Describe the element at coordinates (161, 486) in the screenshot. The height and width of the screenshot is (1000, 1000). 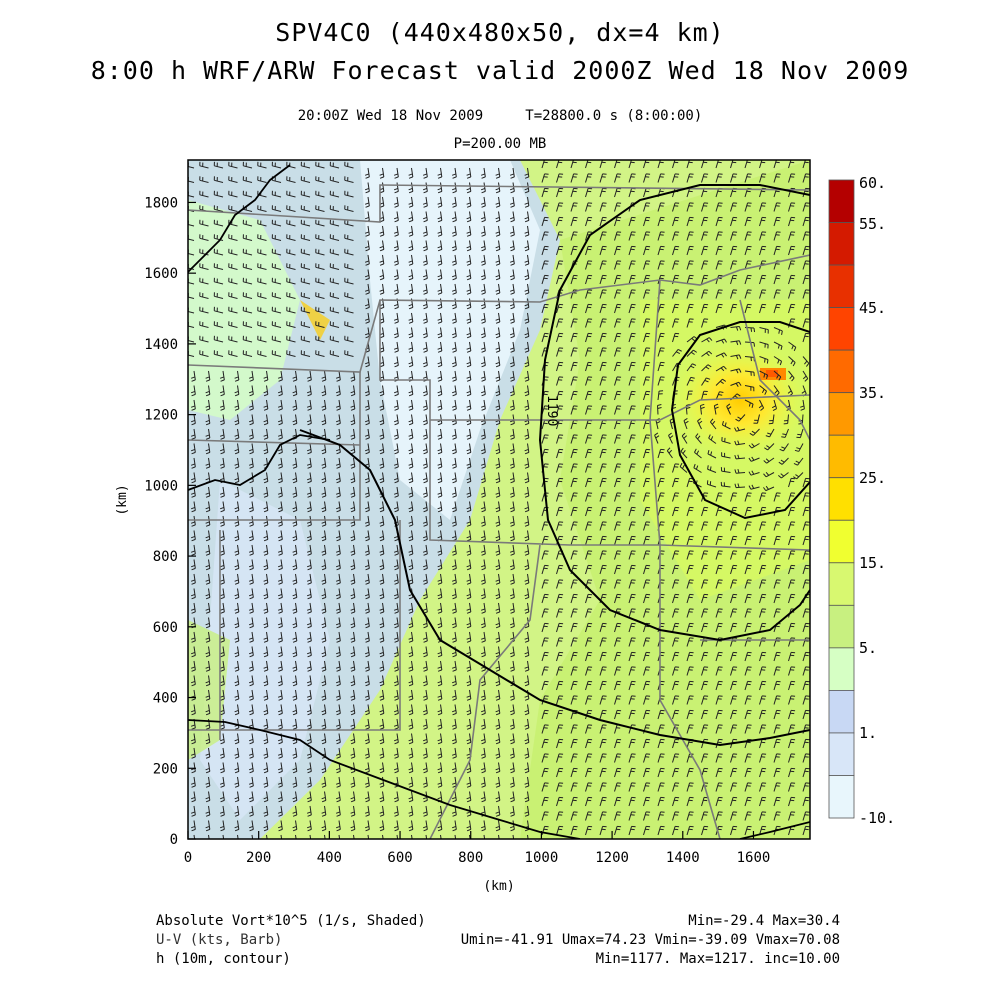
I see `y-tick-label: 1000` at that location.